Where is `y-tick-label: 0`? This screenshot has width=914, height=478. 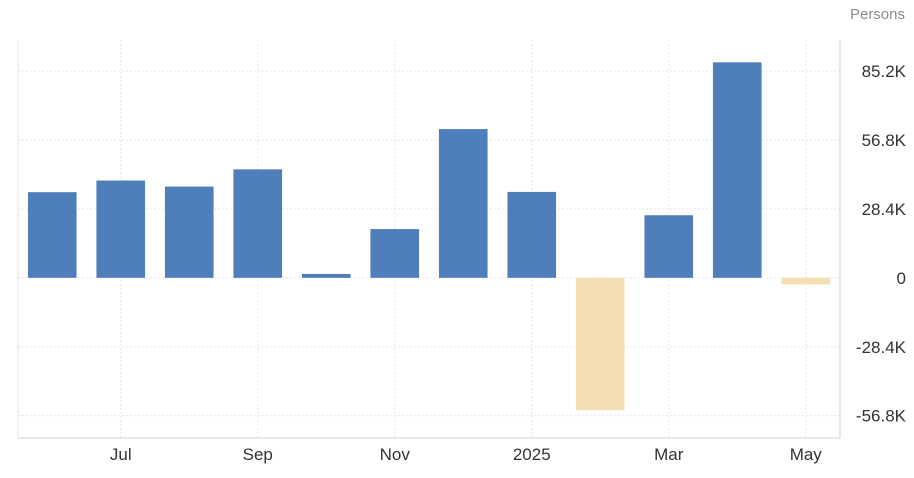
y-tick-label: 0 is located at coordinates (901, 278).